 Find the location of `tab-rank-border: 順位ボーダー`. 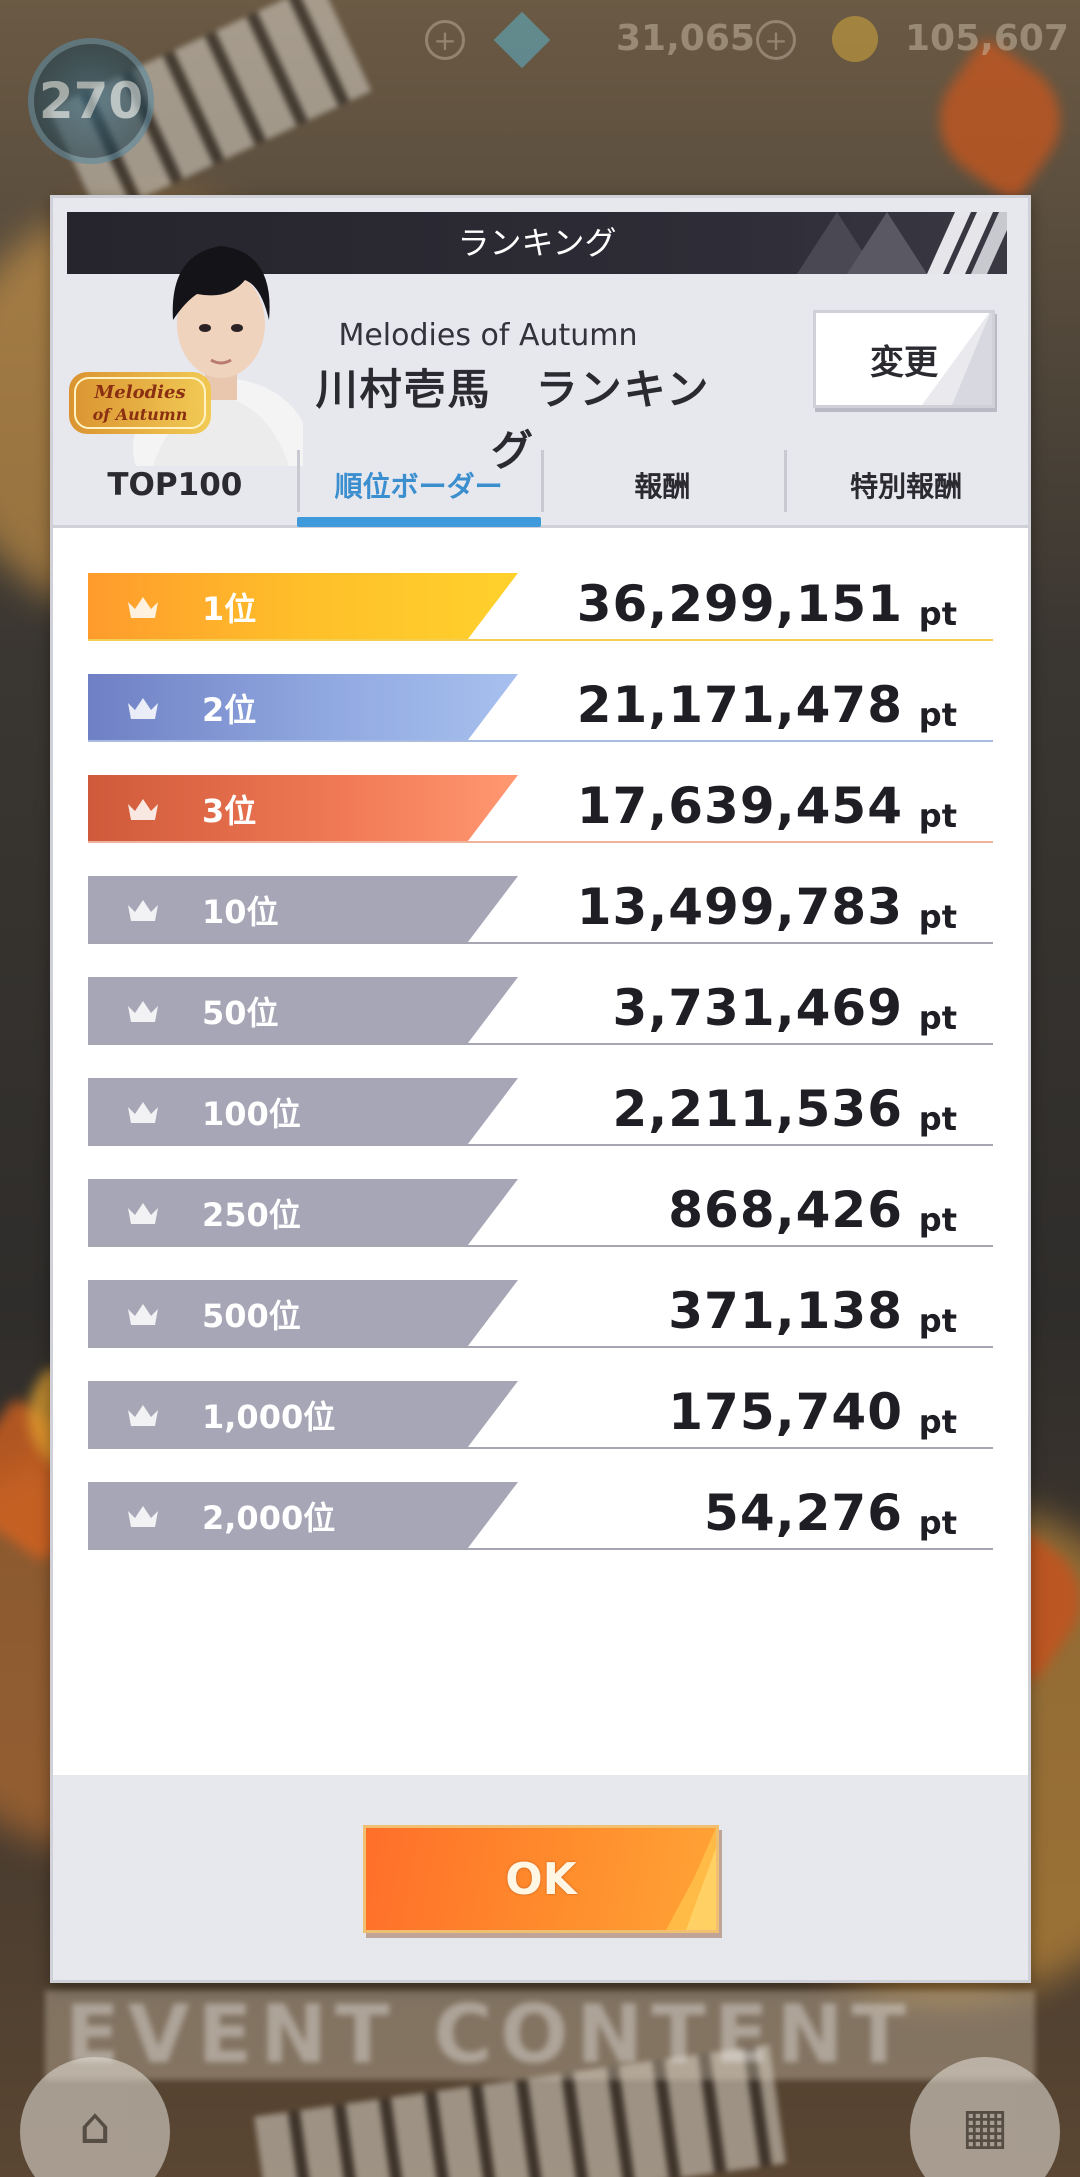

tab-rank-border: 順位ボーダー is located at coordinates (418, 485).